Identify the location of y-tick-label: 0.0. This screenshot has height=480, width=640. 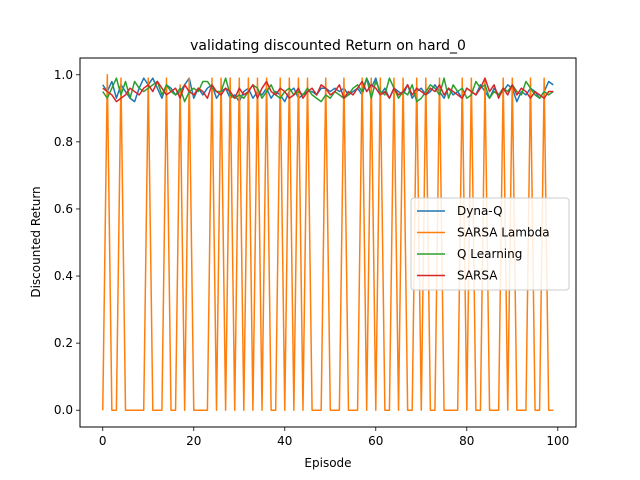
(63, 410).